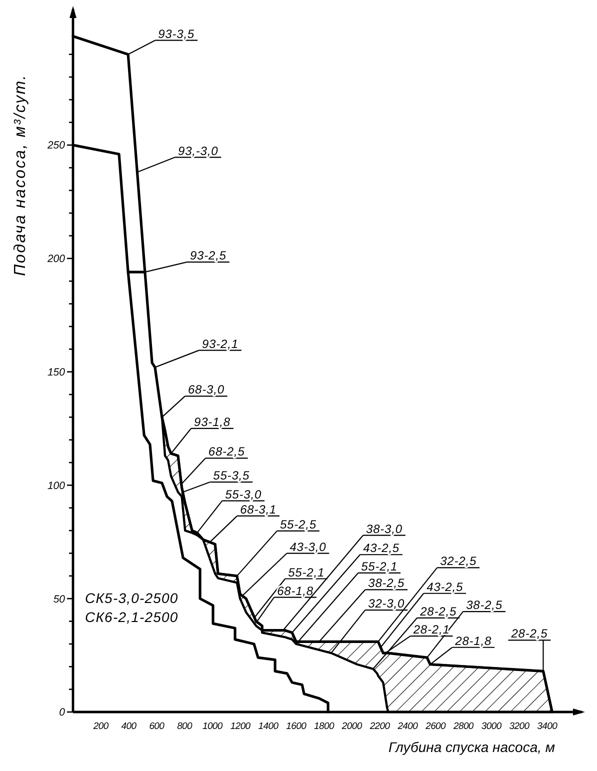 This screenshot has width=597, height=771. Describe the element at coordinates (131, 617) in the screenshot. I see `annotation: СК6-2,1-2500` at that location.